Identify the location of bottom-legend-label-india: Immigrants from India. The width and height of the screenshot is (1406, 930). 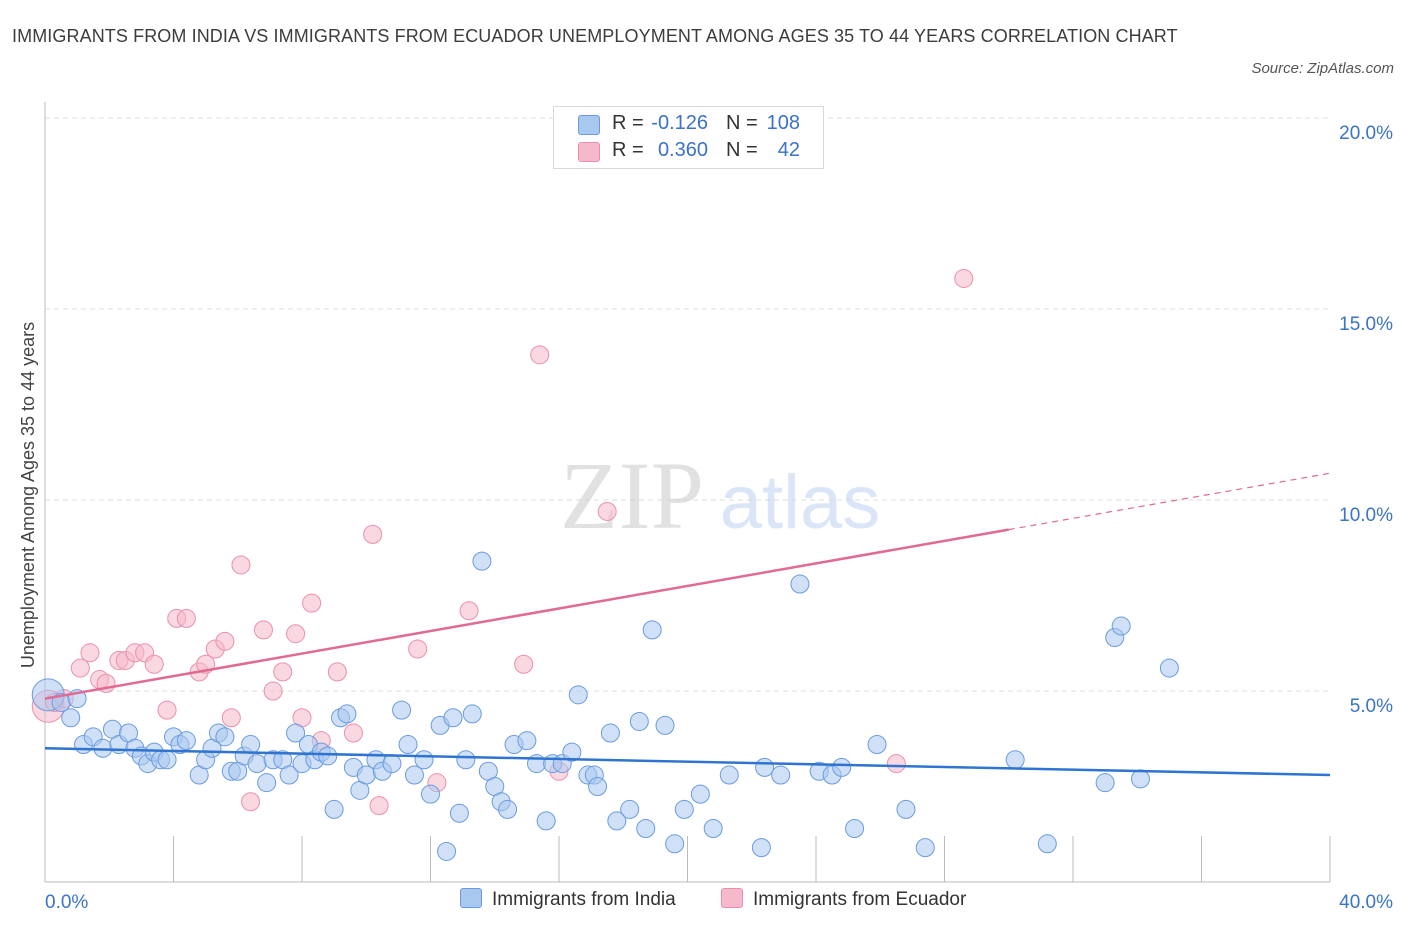
(584, 899).